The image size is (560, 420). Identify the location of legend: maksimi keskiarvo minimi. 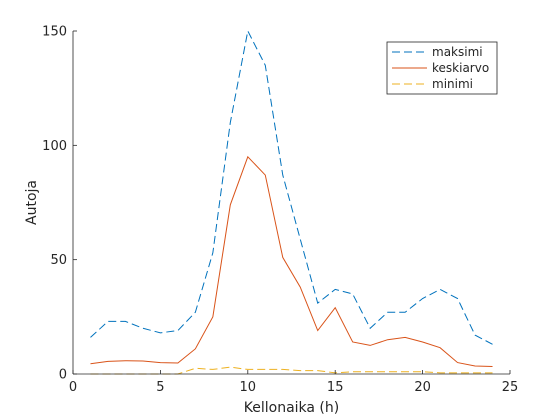
(442, 68).